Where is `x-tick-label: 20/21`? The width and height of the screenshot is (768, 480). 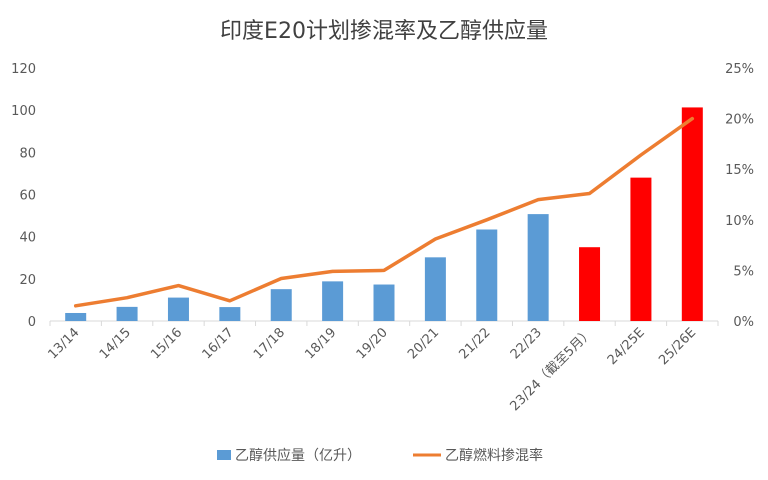
x-tick-label: 20/21 is located at coordinates (423, 343).